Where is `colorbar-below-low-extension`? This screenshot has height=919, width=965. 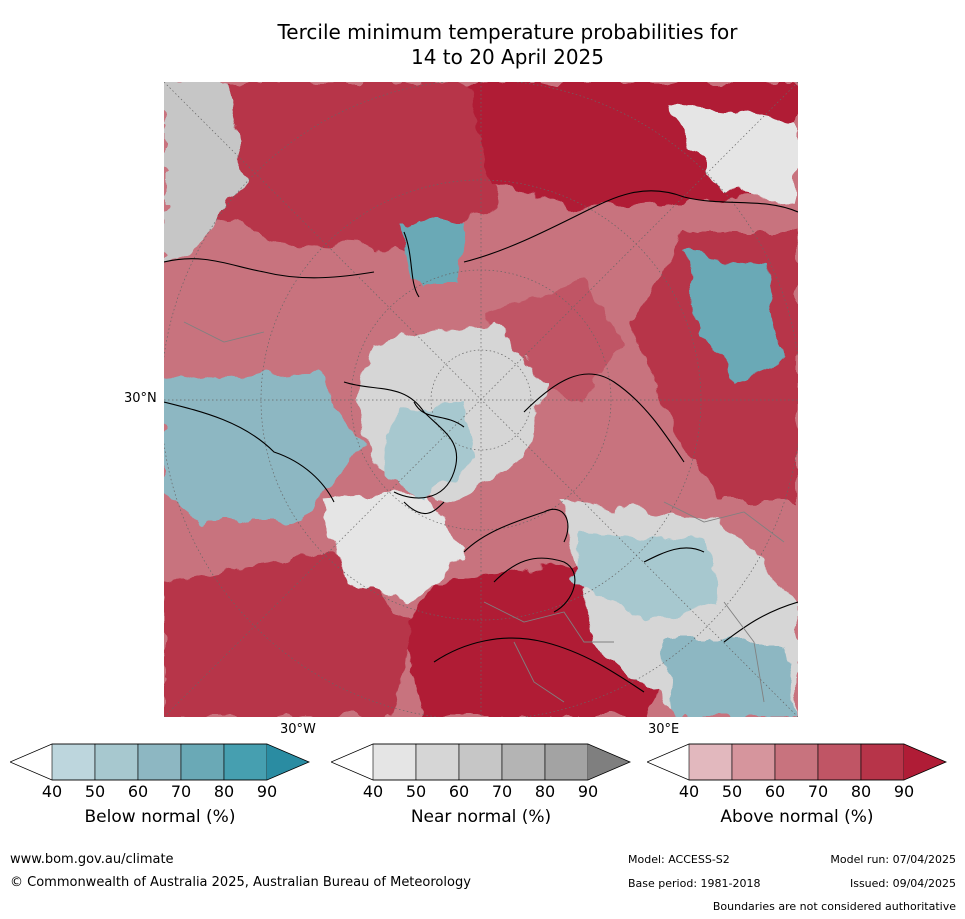 colorbar-below-low-extension is located at coordinates (31, 762).